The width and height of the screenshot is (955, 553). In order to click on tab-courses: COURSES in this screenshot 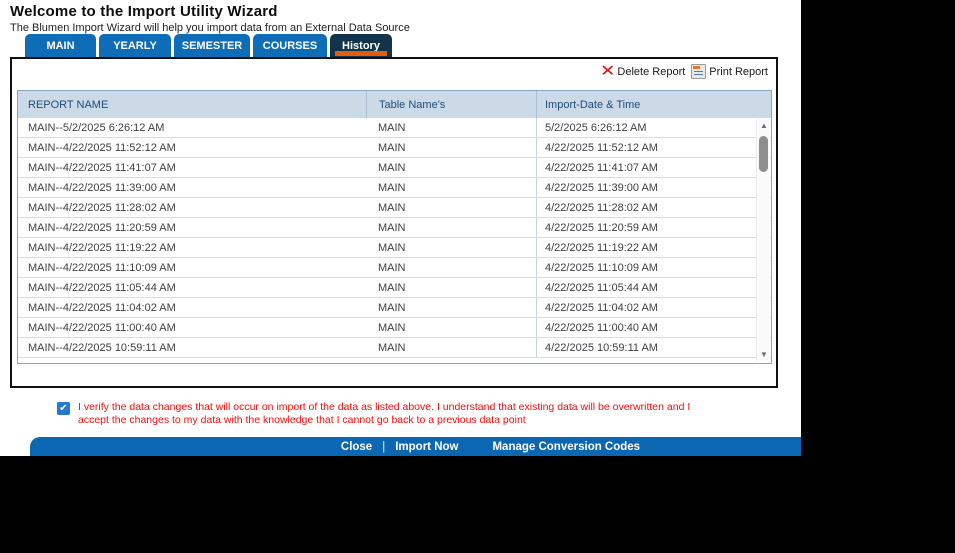, I will do `click(290, 45)`.